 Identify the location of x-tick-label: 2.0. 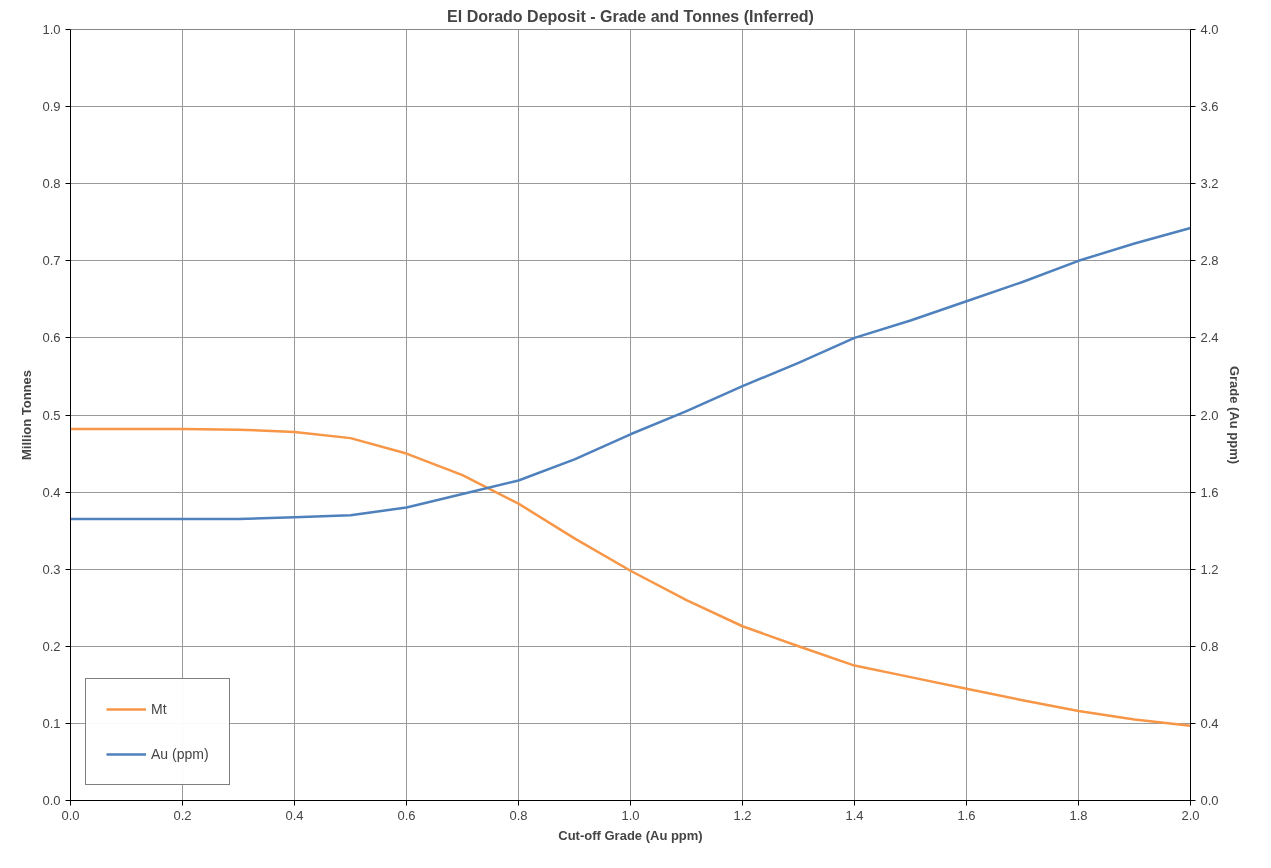
(1190, 815).